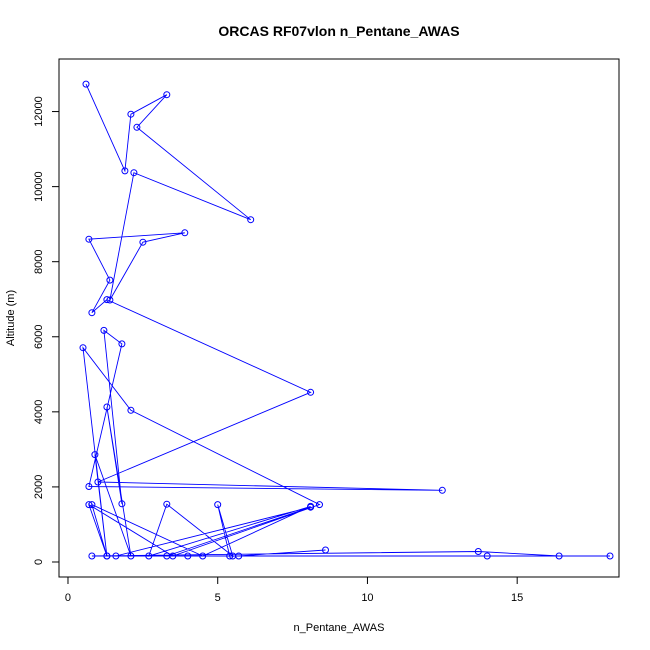 The height and width of the screenshot is (650, 650). What do you see at coordinates (339, 628) in the screenshot?
I see `x-axis-label: n_Pentane_AWAS` at bounding box center [339, 628].